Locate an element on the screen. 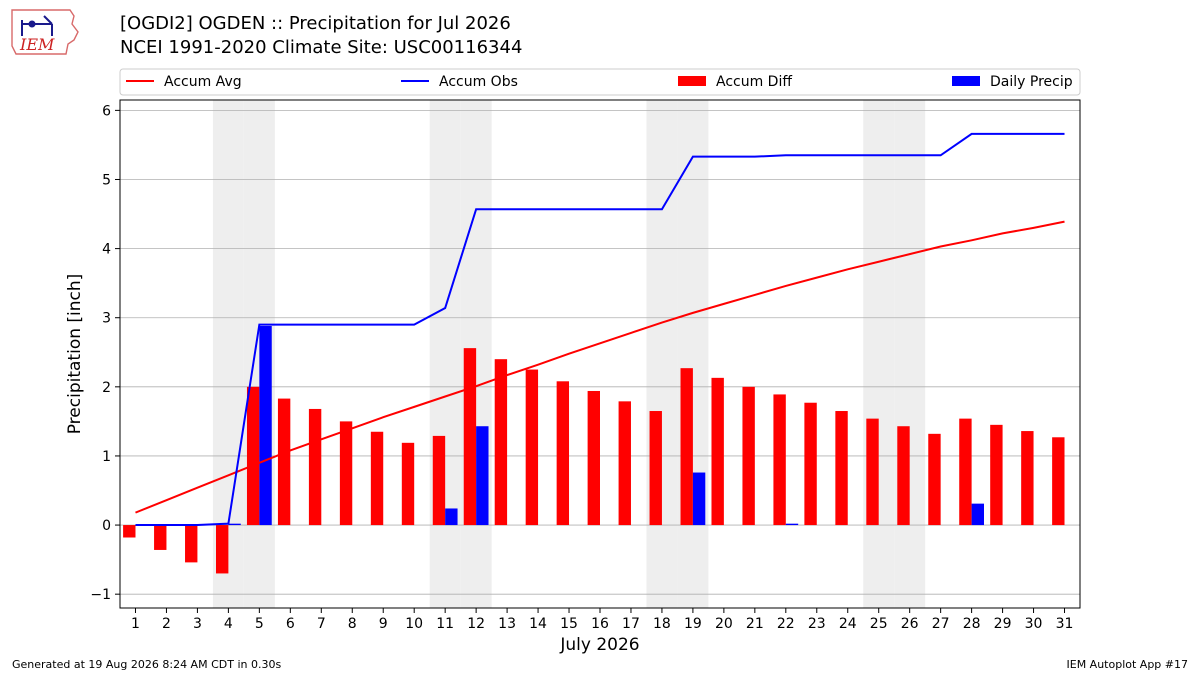  logo-text: IEM is located at coordinates (37, 44).